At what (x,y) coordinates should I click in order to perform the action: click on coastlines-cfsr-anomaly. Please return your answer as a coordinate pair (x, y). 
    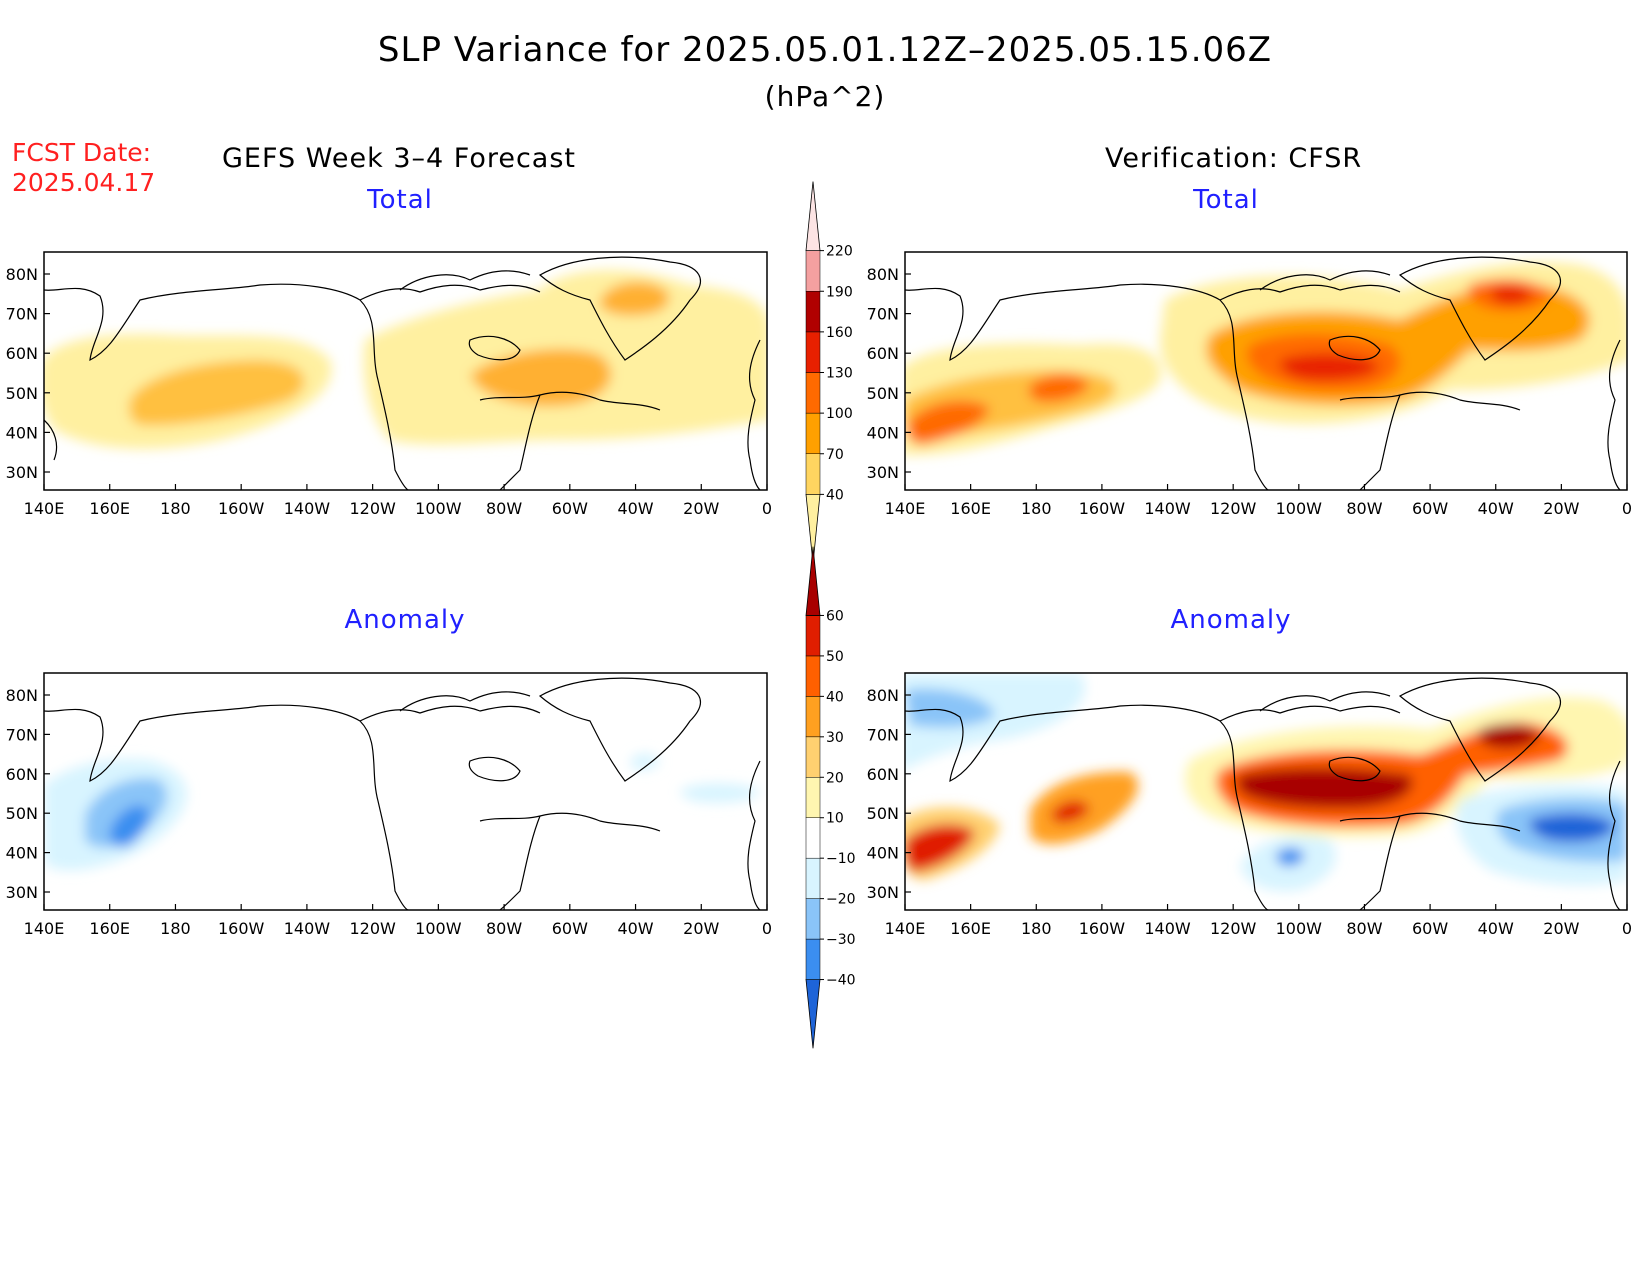
    Looking at the image, I should click on (1263, 793).